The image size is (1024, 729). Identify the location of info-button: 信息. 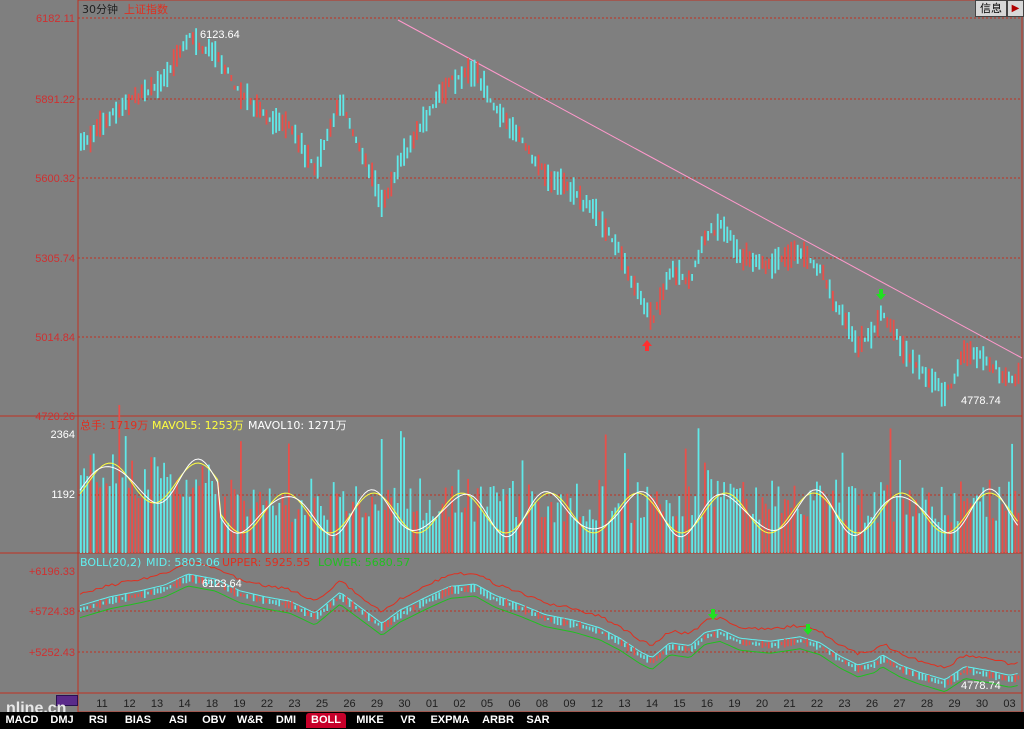
(991, 8).